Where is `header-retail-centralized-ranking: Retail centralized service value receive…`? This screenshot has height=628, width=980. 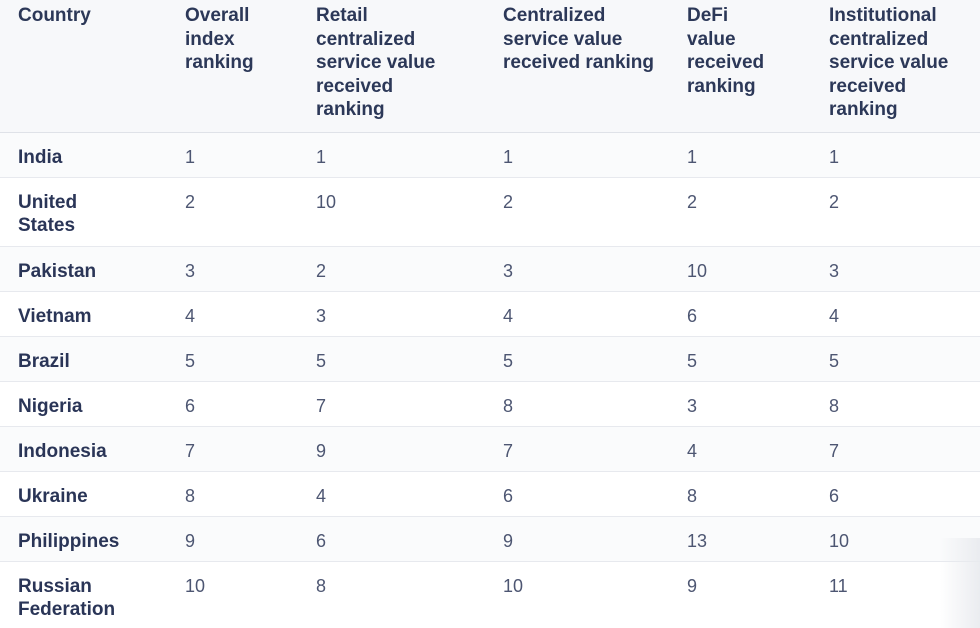 header-retail-centralized-ranking: Retail centralized service value receive… is located at coordinates (391, 66).